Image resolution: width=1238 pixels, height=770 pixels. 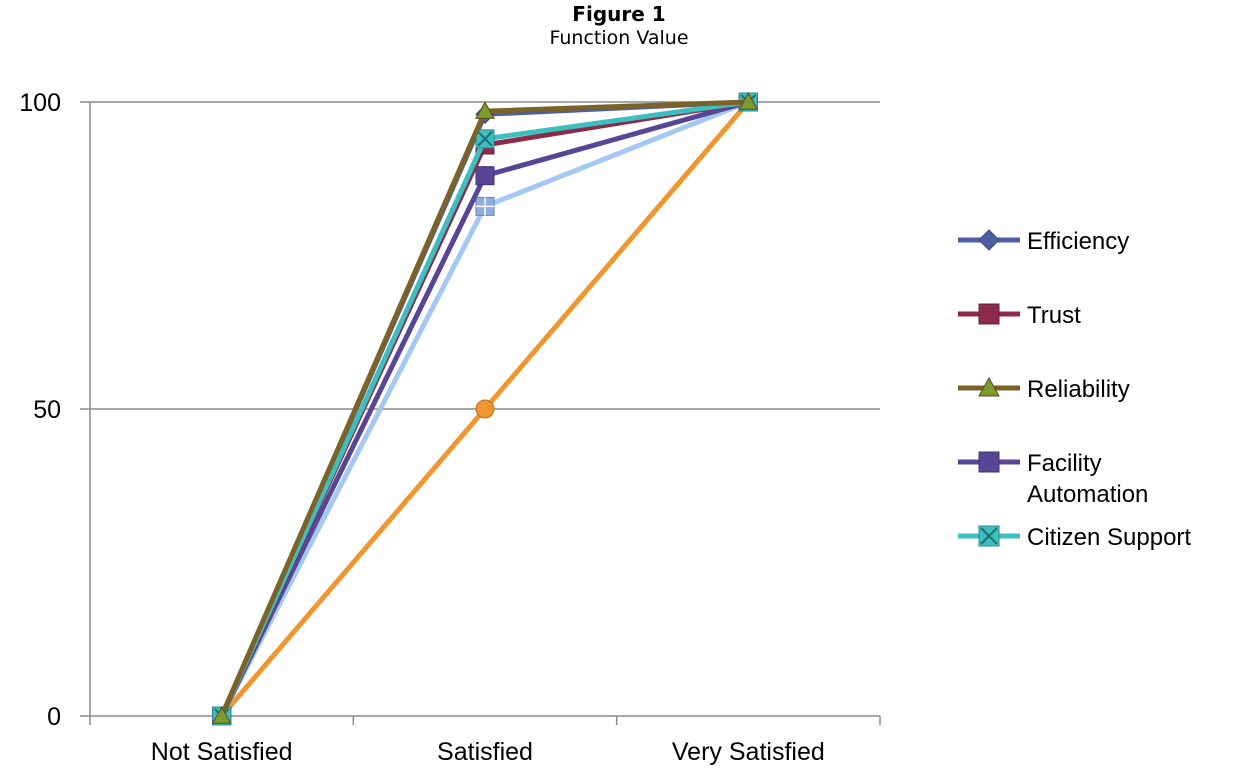 What do you see at coordinates (47, 410) in the screenshot?
I see `y-tick-label: 50` at bounding box center [47, 410].